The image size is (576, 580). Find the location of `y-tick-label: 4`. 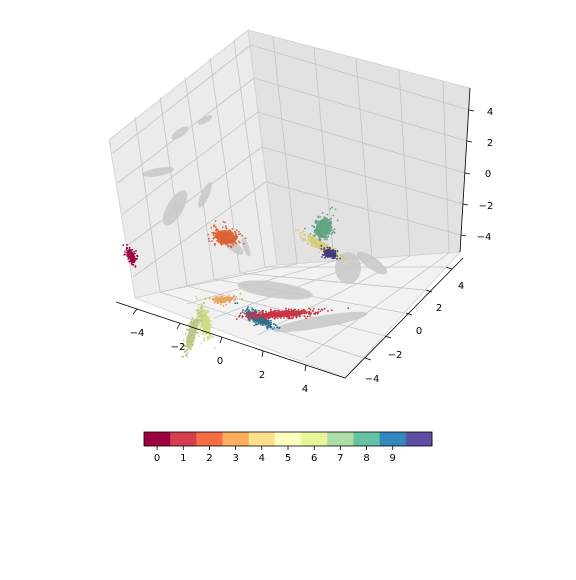

y-tick-label: 4 is located at coordinates (461, 286).